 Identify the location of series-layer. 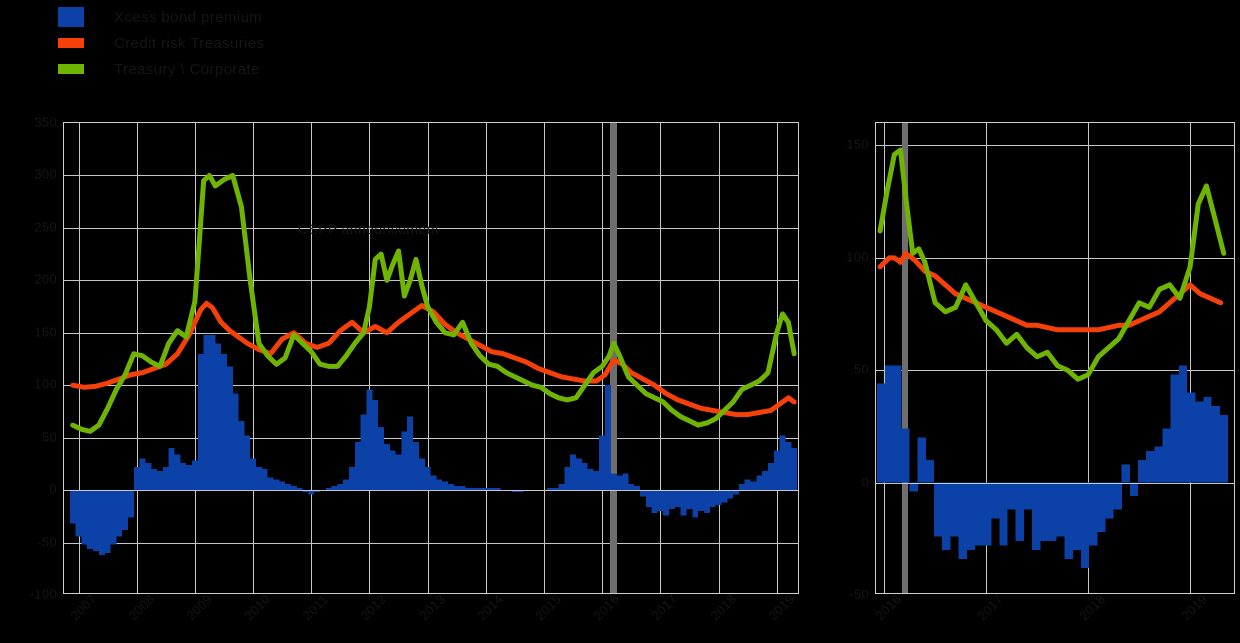
(1052, 467).